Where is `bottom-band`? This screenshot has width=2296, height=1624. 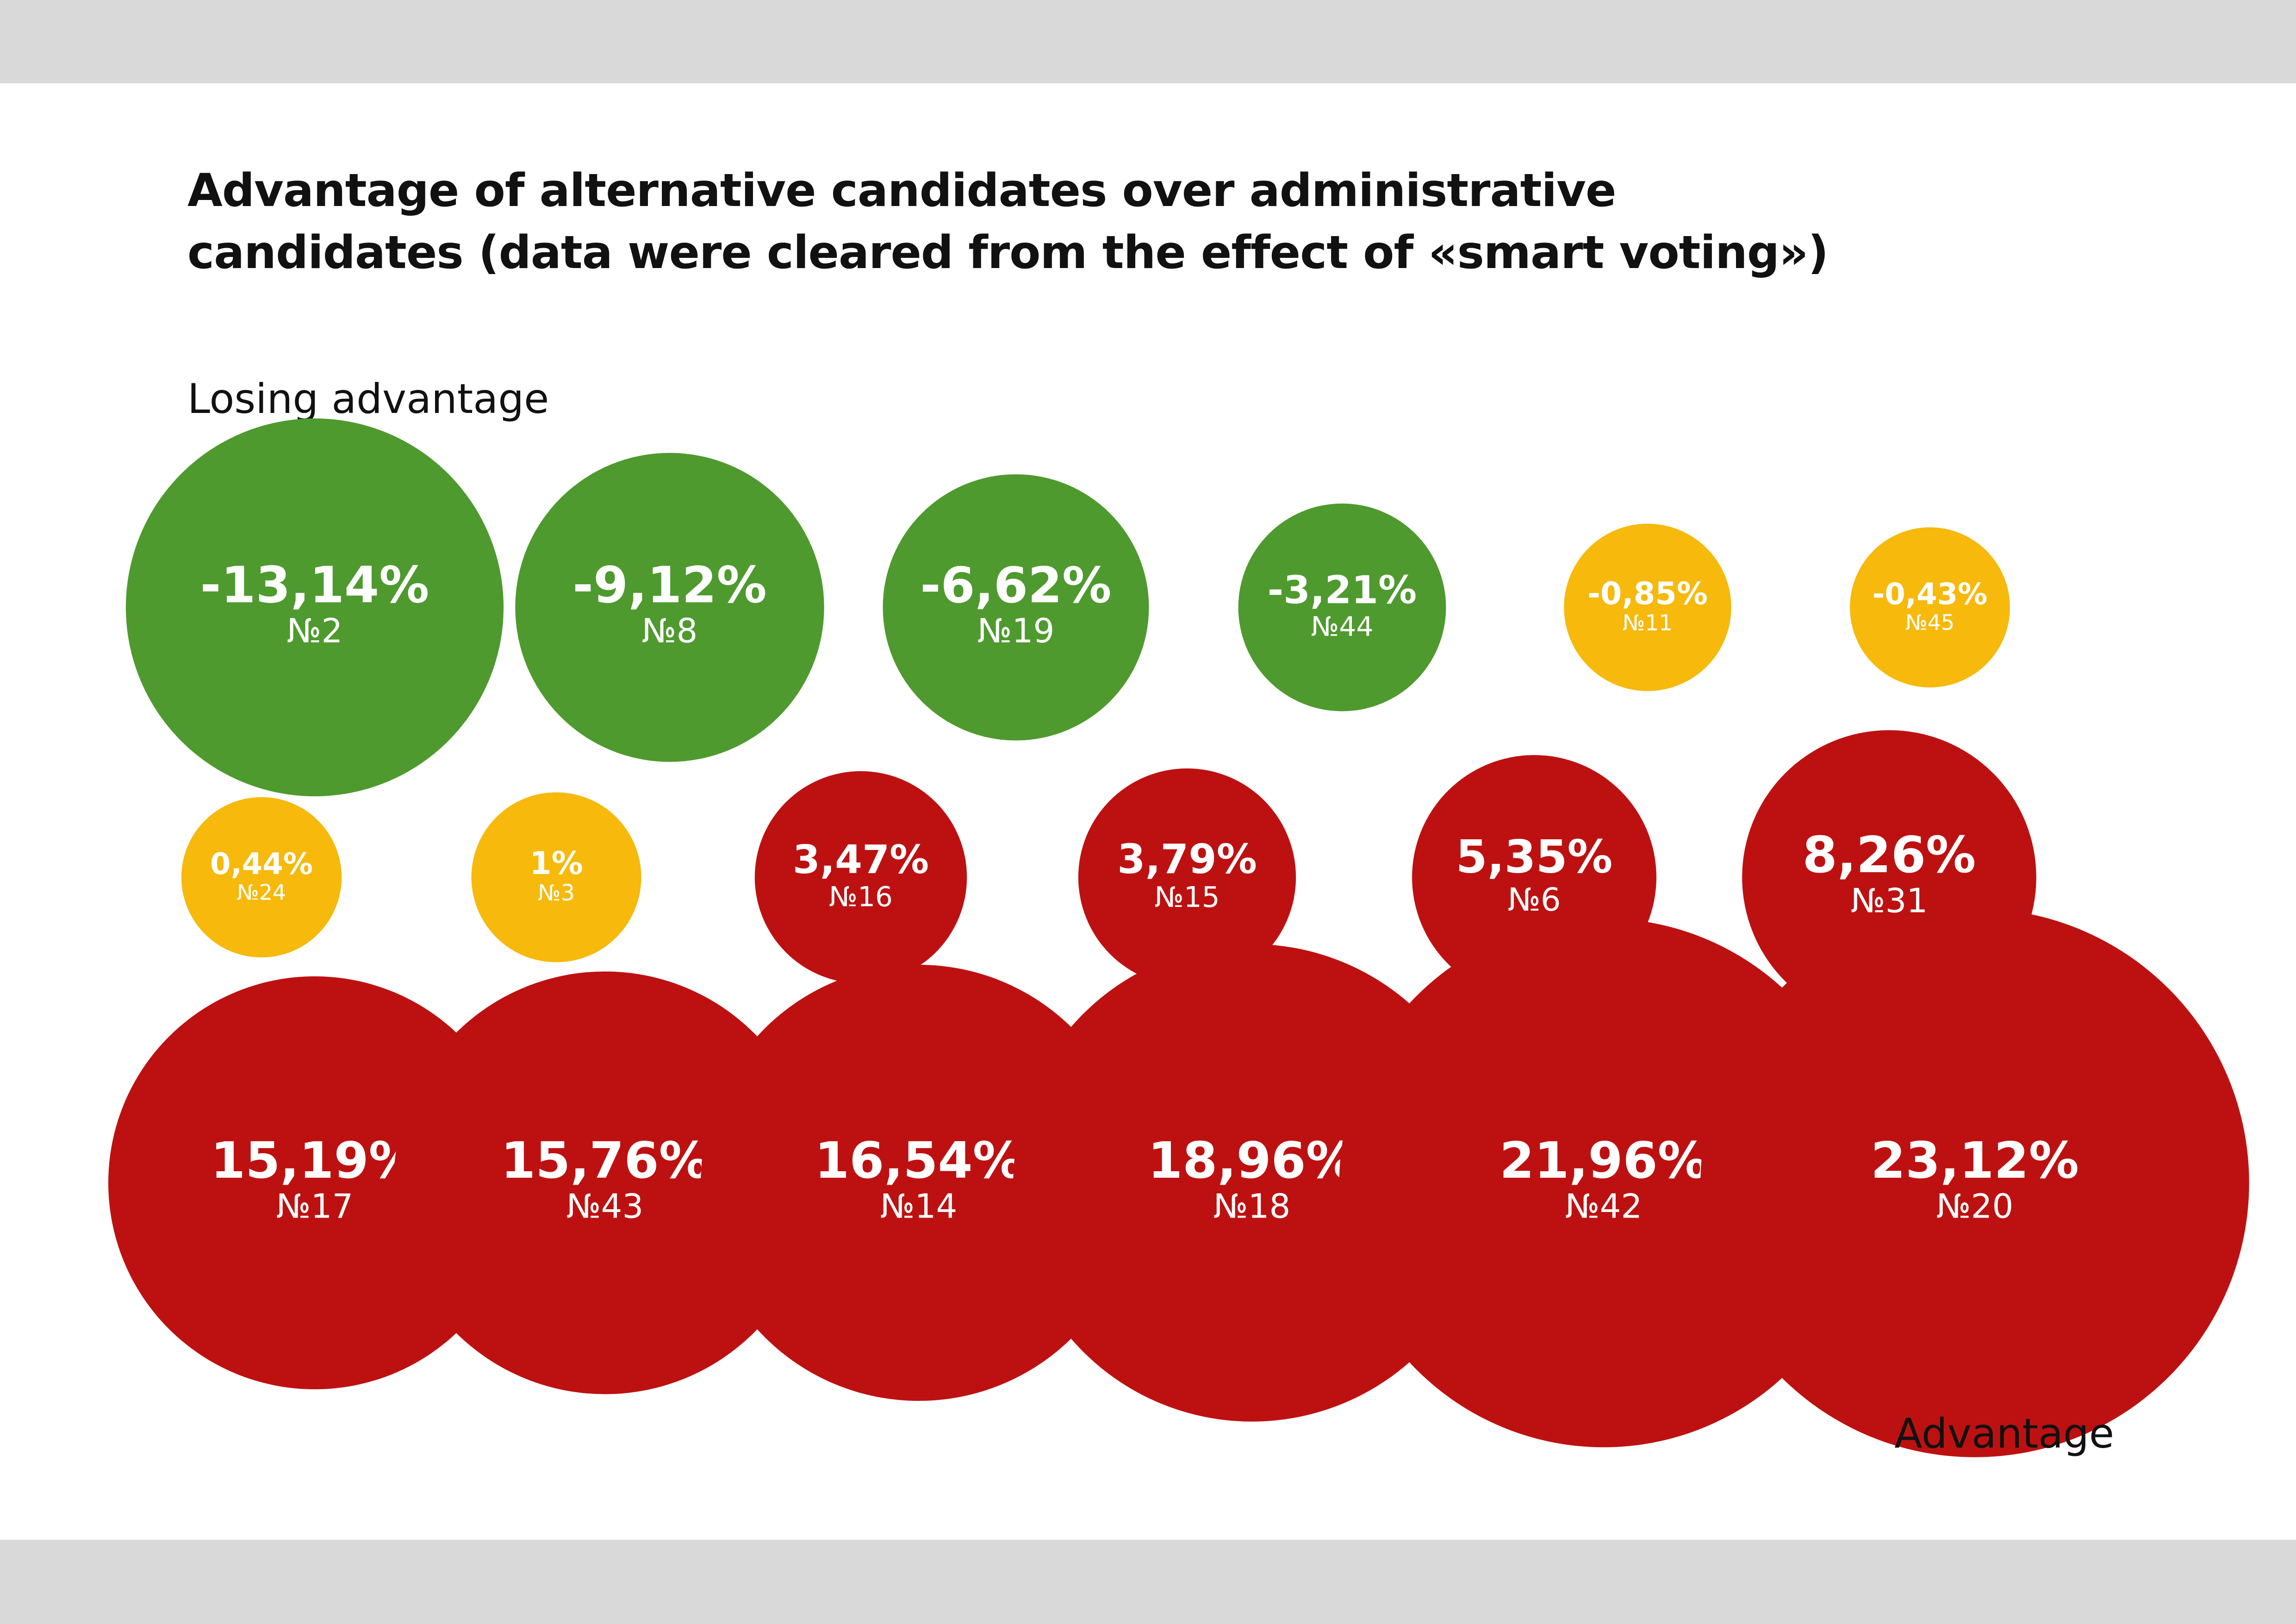 bottom-band is located at coordinates (1148, 1582).